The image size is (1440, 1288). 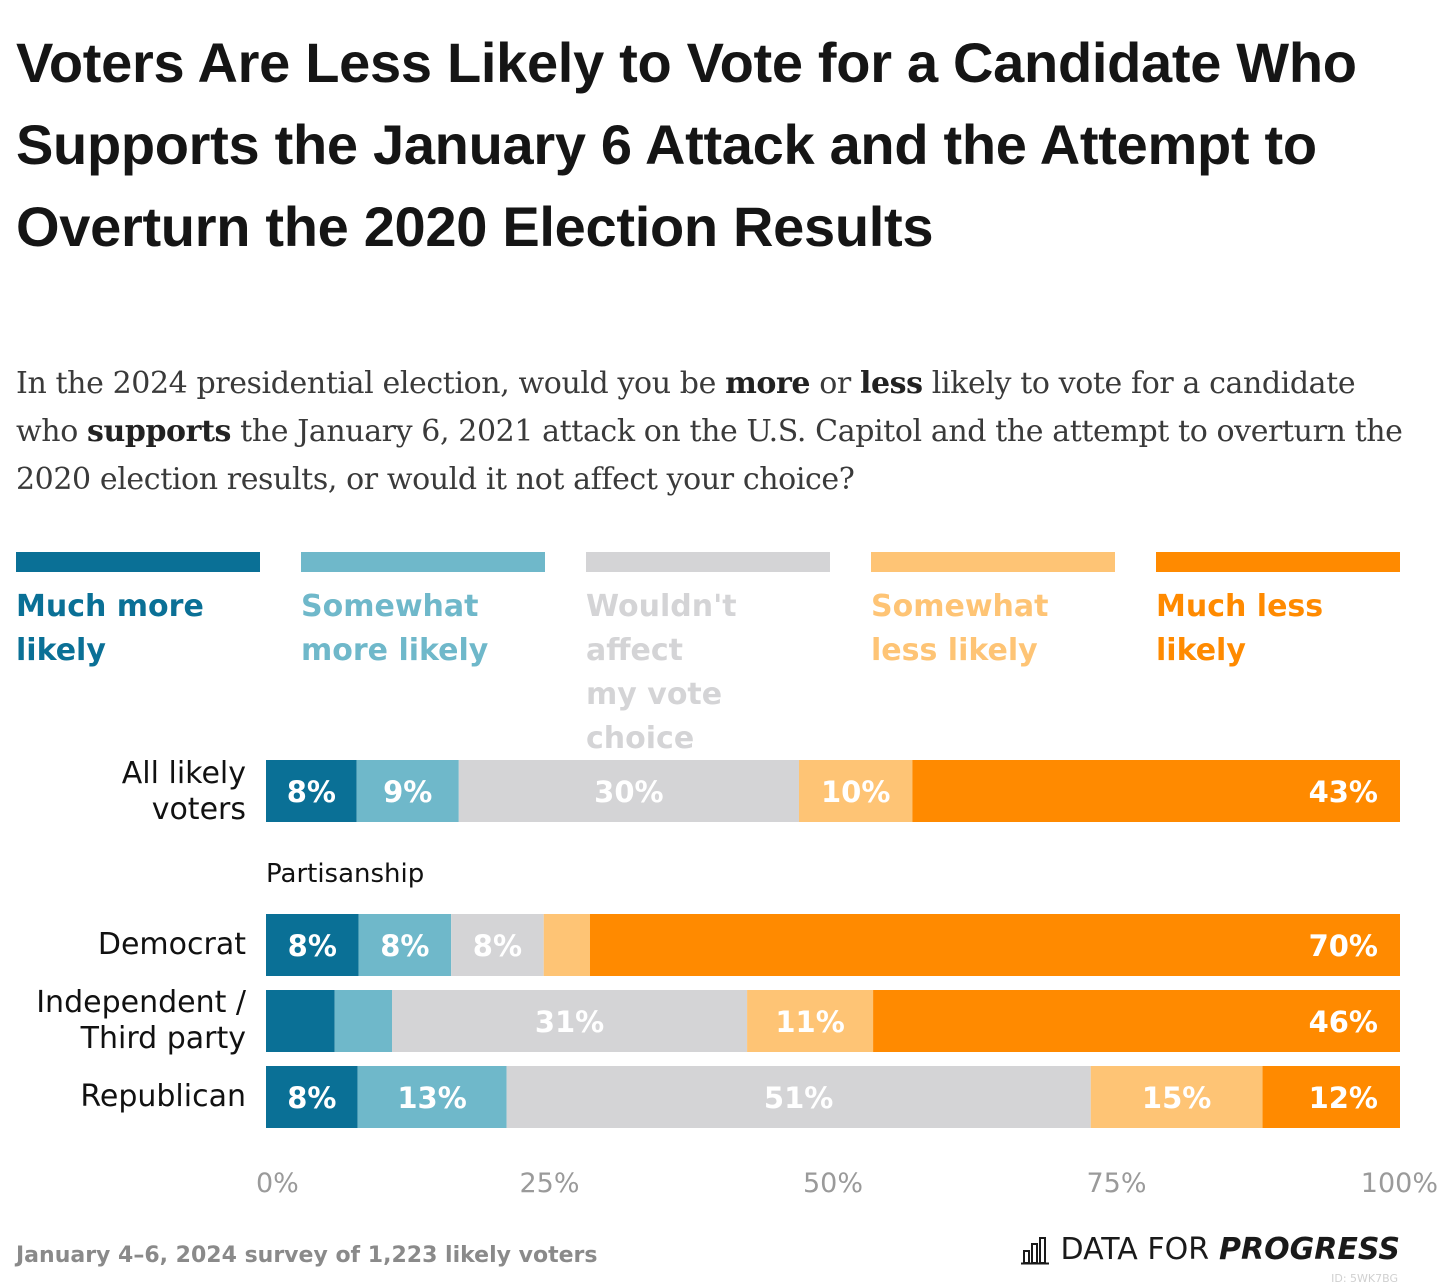 What do you see at coordinates (1034, 1250) in the screenshot?
I see `bar-chart-icon` at bounding box center [1034, 1250].